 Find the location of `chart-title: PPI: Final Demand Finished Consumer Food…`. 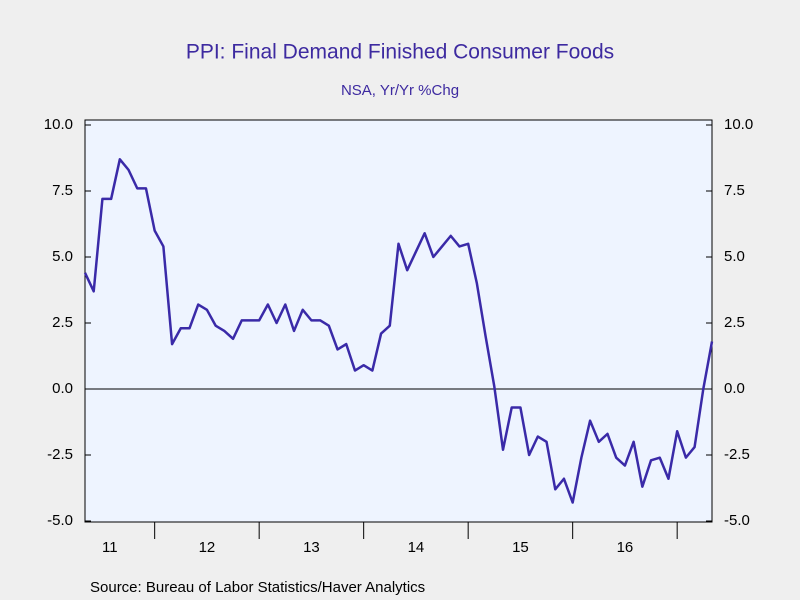

chart-title: PPI: Final Demand Finished Consumer Food… is located at coordinates (400, 52).